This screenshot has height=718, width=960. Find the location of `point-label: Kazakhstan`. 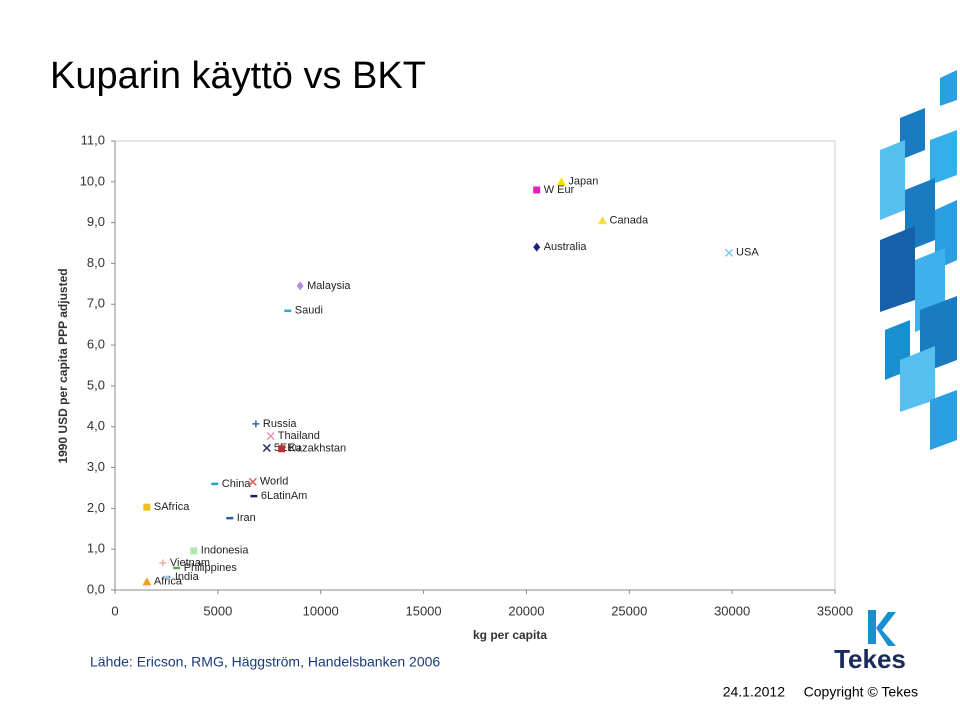

point-label: Kazakhstan is located at coordinates (317, 449).